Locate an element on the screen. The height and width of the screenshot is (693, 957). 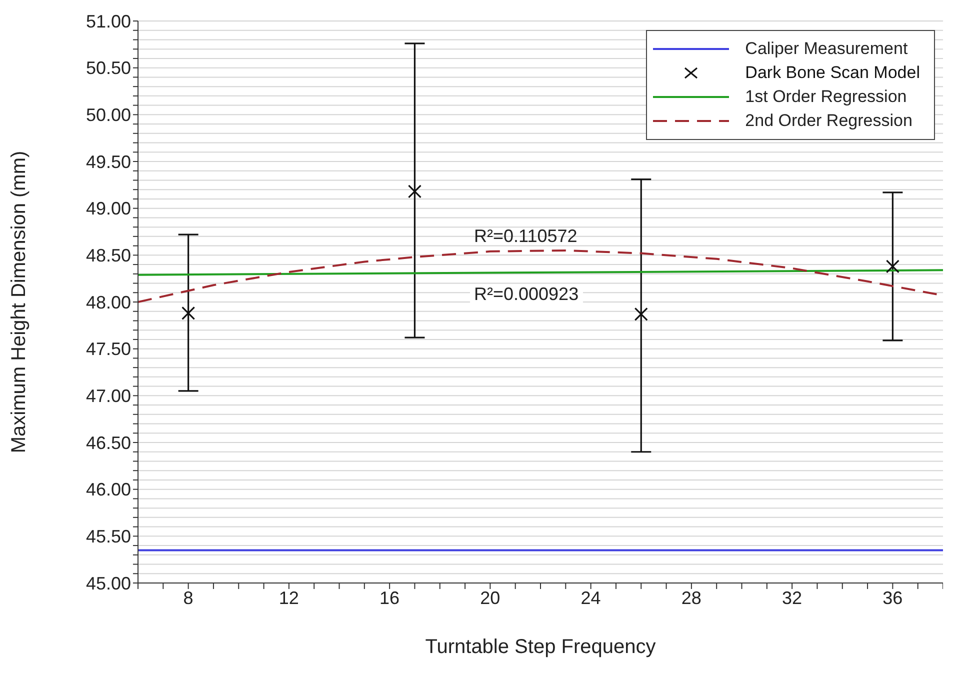
y-tick-label: 46.00 is located at coordinates (108, 490).